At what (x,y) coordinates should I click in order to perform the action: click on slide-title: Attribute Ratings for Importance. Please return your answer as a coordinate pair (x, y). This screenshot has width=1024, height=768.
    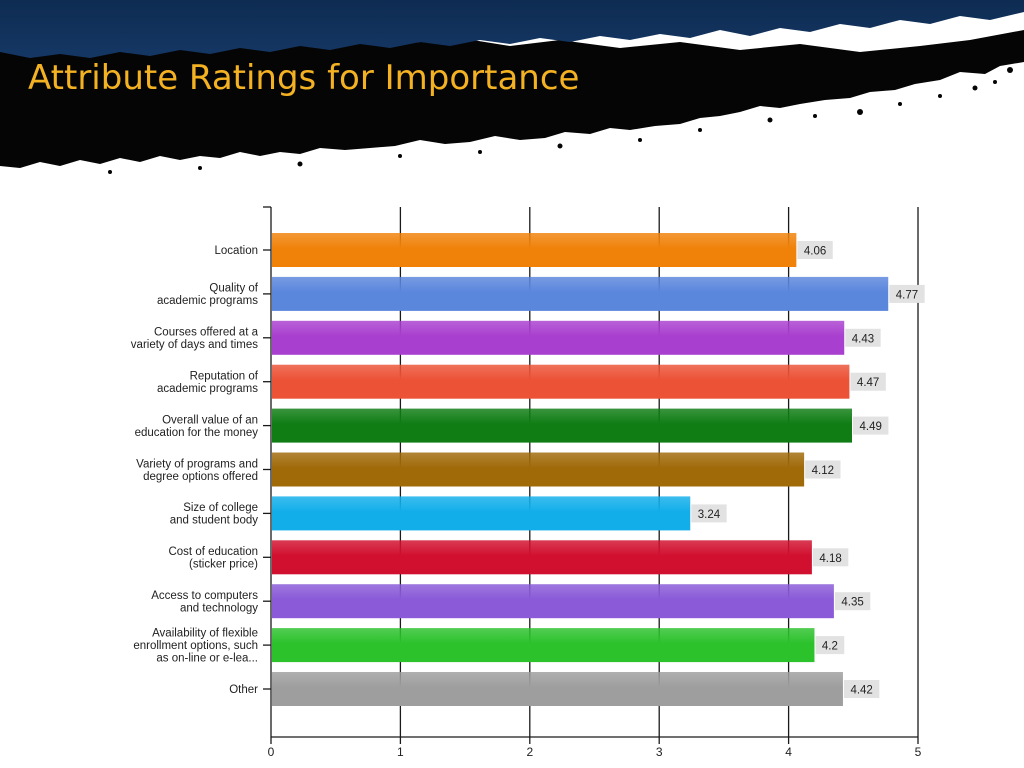
    Looking at the image, I should click on (304, 78).